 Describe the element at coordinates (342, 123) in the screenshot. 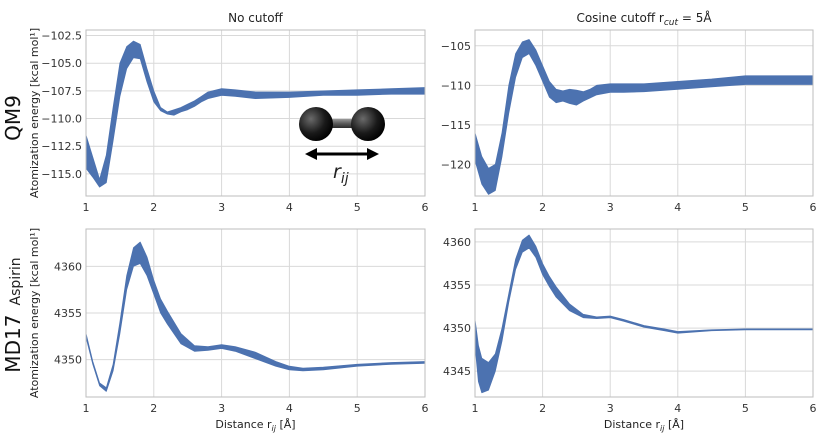

I see `bond` at that location.